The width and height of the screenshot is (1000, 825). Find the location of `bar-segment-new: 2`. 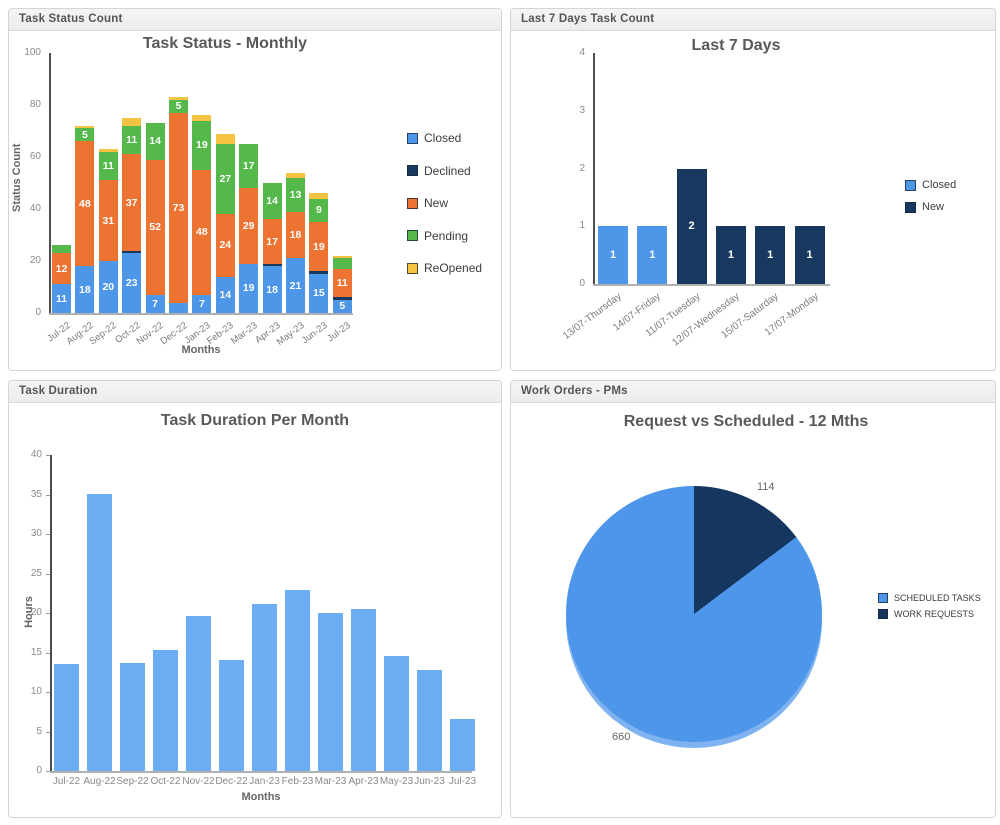

bar-segment-new: 2 is located at coordinates (691, 226).